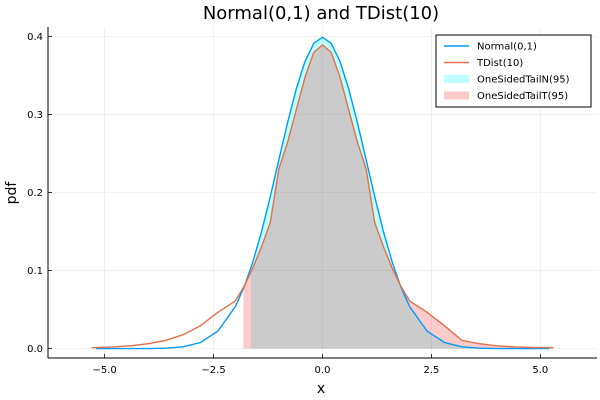  Describe the element at coordinates (499, 63) in the screenshot. I see `legend-label-tdist-10-: TDist(10)` at that location.